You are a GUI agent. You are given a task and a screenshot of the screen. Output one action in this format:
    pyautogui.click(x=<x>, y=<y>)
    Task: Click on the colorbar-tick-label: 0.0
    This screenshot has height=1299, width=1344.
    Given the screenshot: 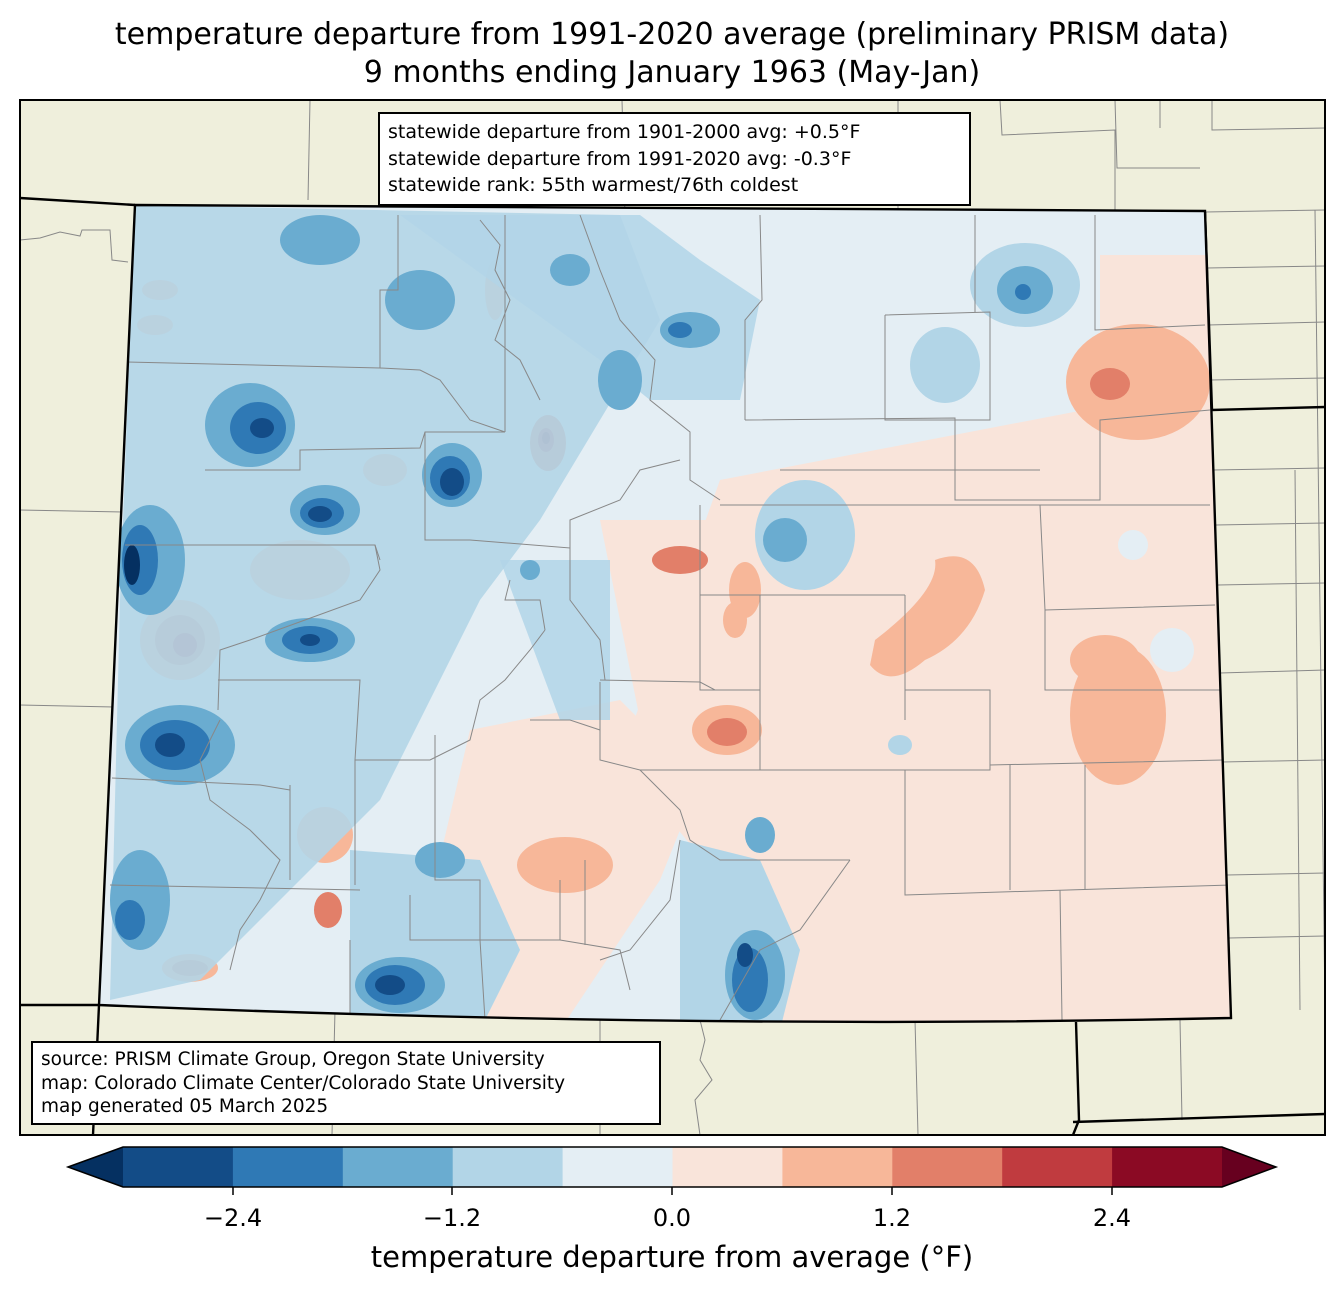 What is the action you would take?
    pyautogui.click(x=672, y=1218)
    